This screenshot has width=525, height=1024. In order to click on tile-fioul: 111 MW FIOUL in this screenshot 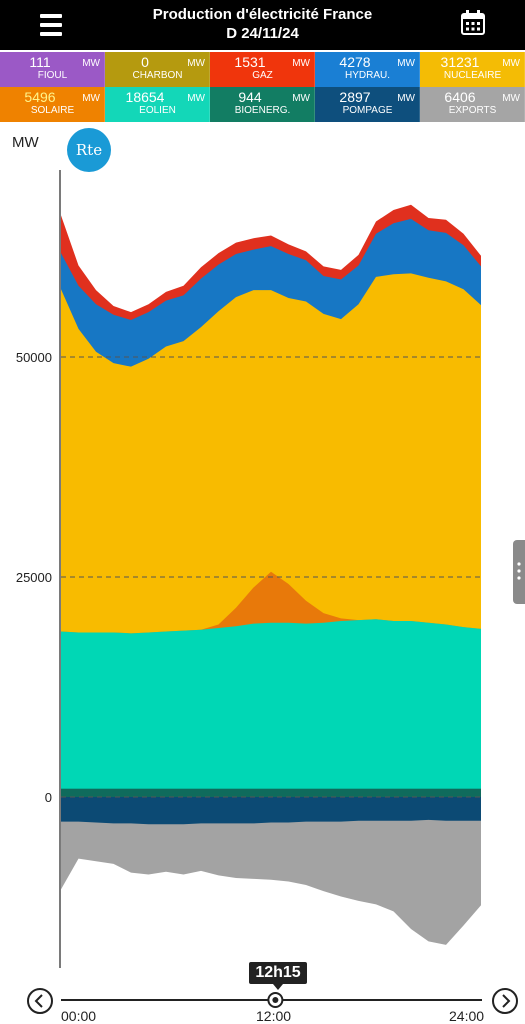, I will do `click(52, 69)`.